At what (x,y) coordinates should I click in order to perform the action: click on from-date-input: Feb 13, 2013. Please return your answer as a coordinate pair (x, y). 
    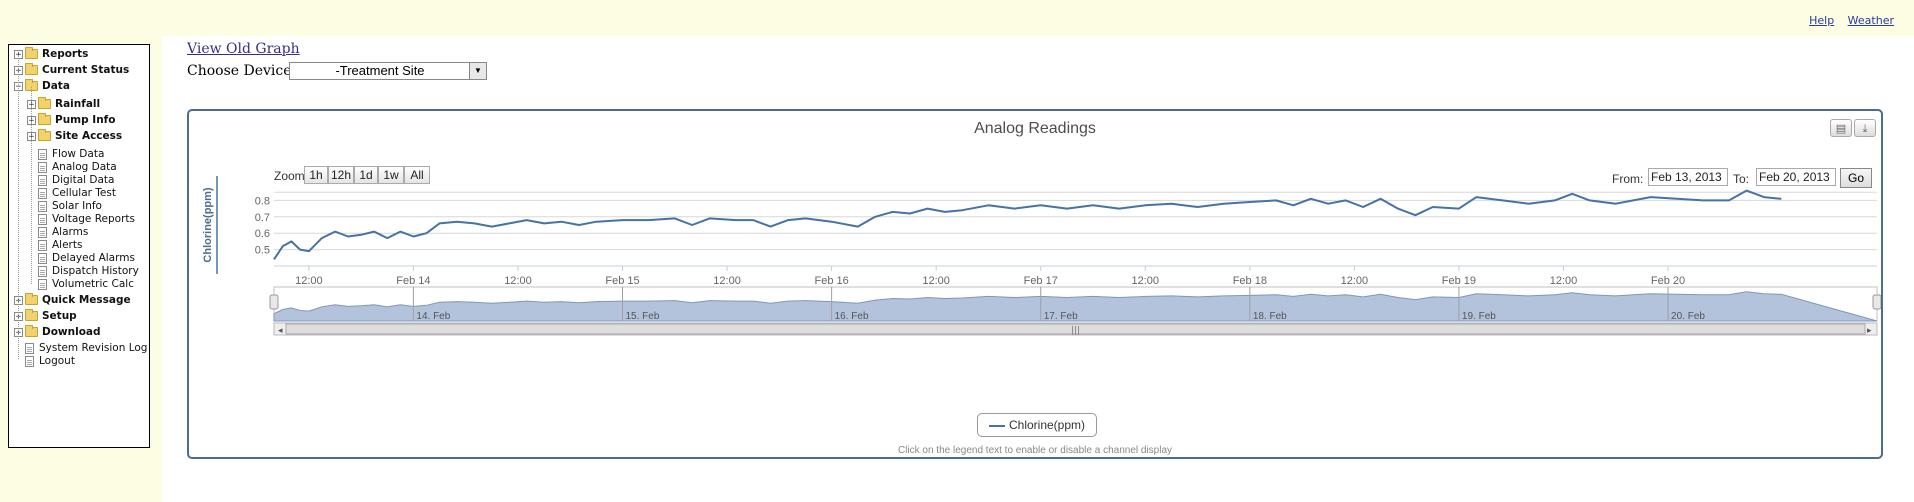
    Looking at the image, I should click on (1688, 177).